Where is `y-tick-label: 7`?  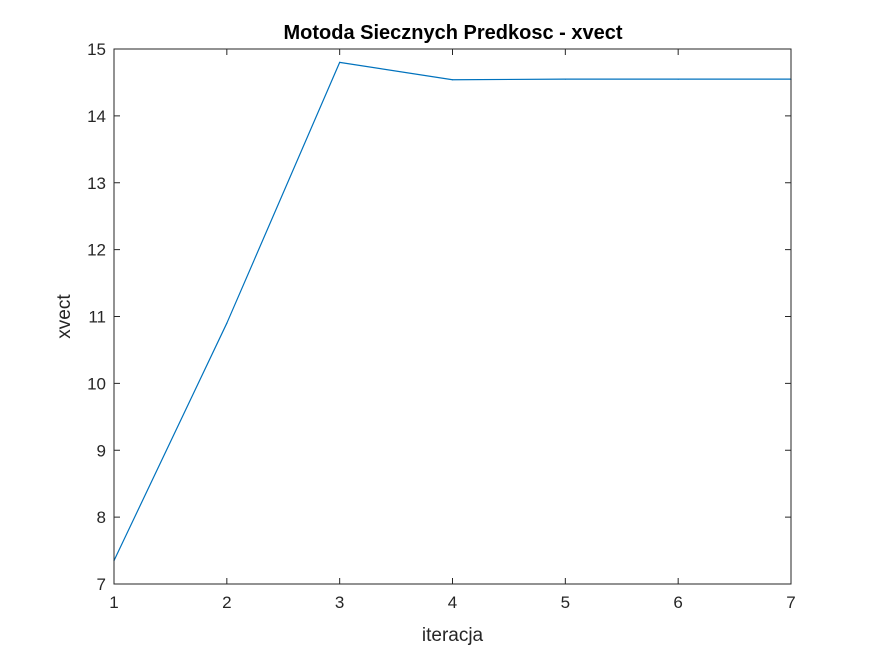 y-tick-label: 7 is located at coordinates (101, 584).